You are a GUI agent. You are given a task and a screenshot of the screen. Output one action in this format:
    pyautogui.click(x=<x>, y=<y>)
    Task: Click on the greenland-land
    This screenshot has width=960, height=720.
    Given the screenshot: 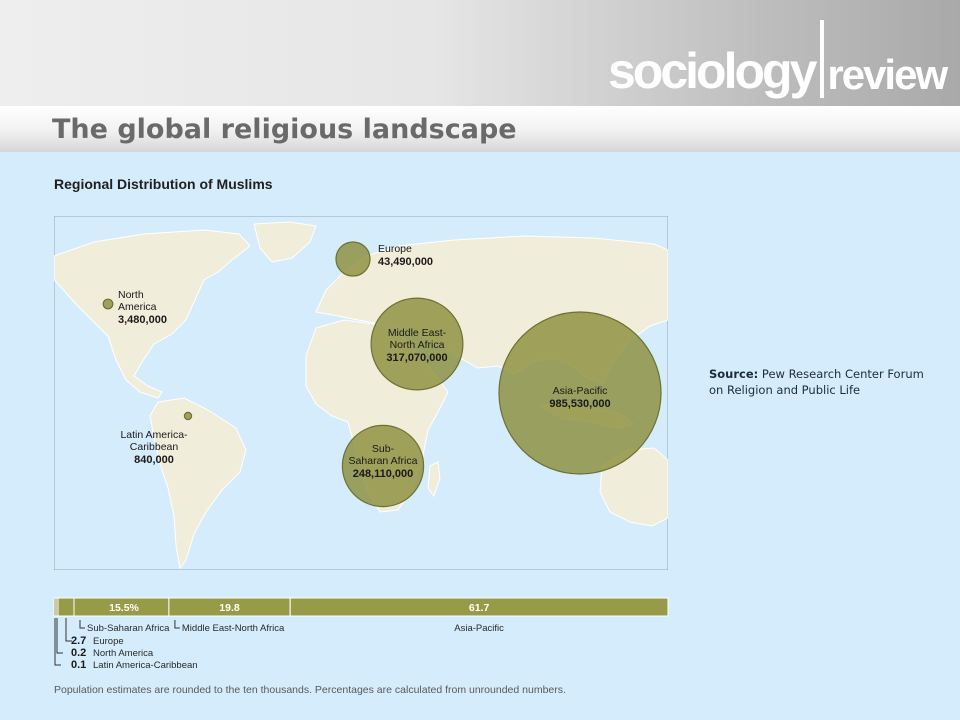 What is the action you would take?
    pyautogui.click(x=285, y=242)
    